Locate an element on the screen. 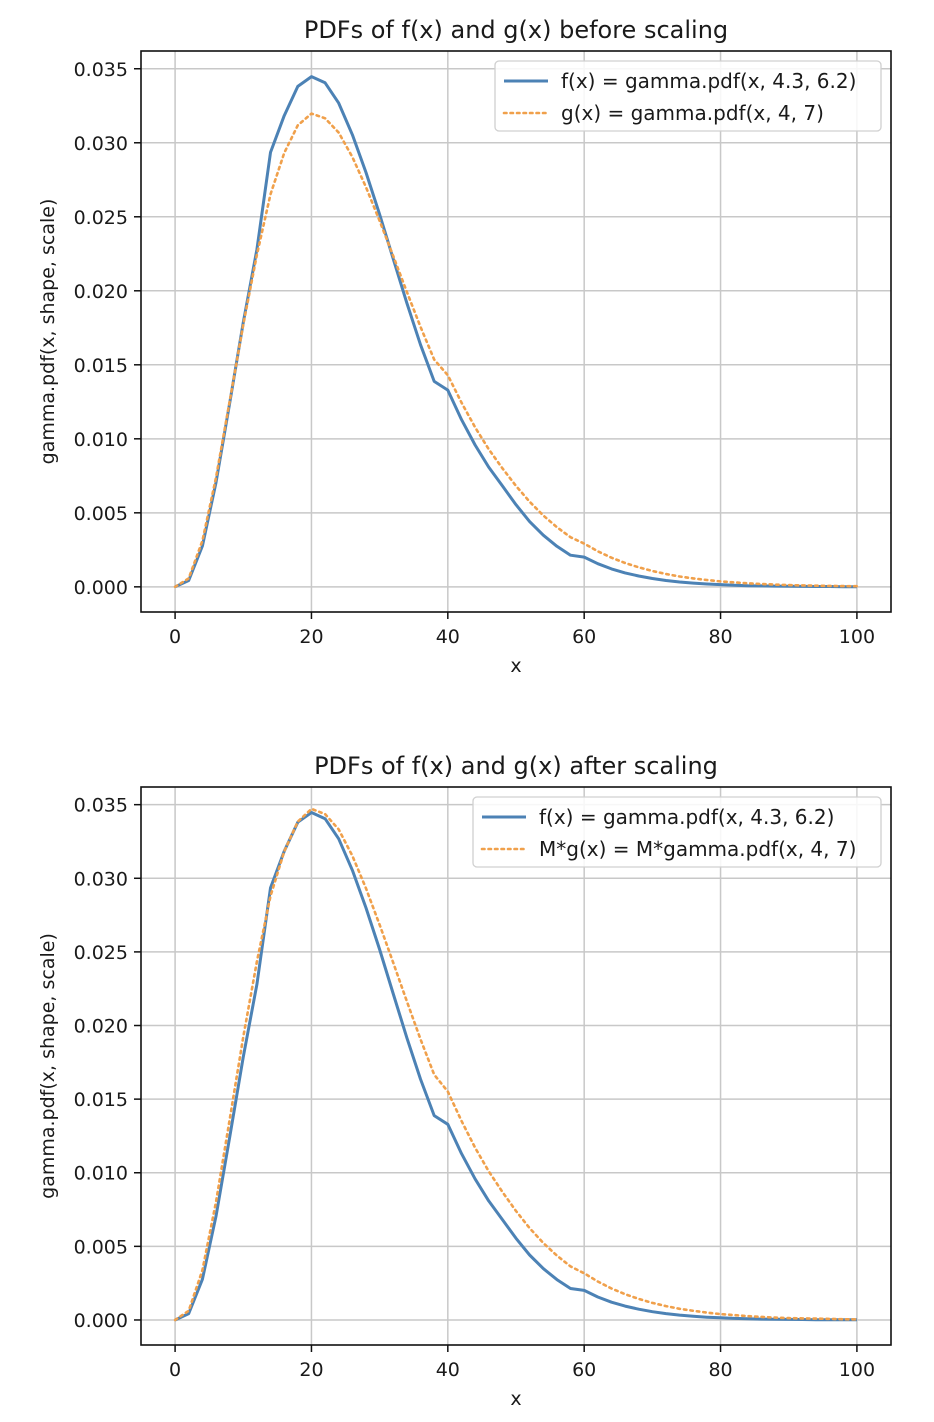 This screenshot has height=1422, width=934. legend-label-2: g(x) = gamma.pdf(x, 4, 7) is located at coordinates (692, 113).